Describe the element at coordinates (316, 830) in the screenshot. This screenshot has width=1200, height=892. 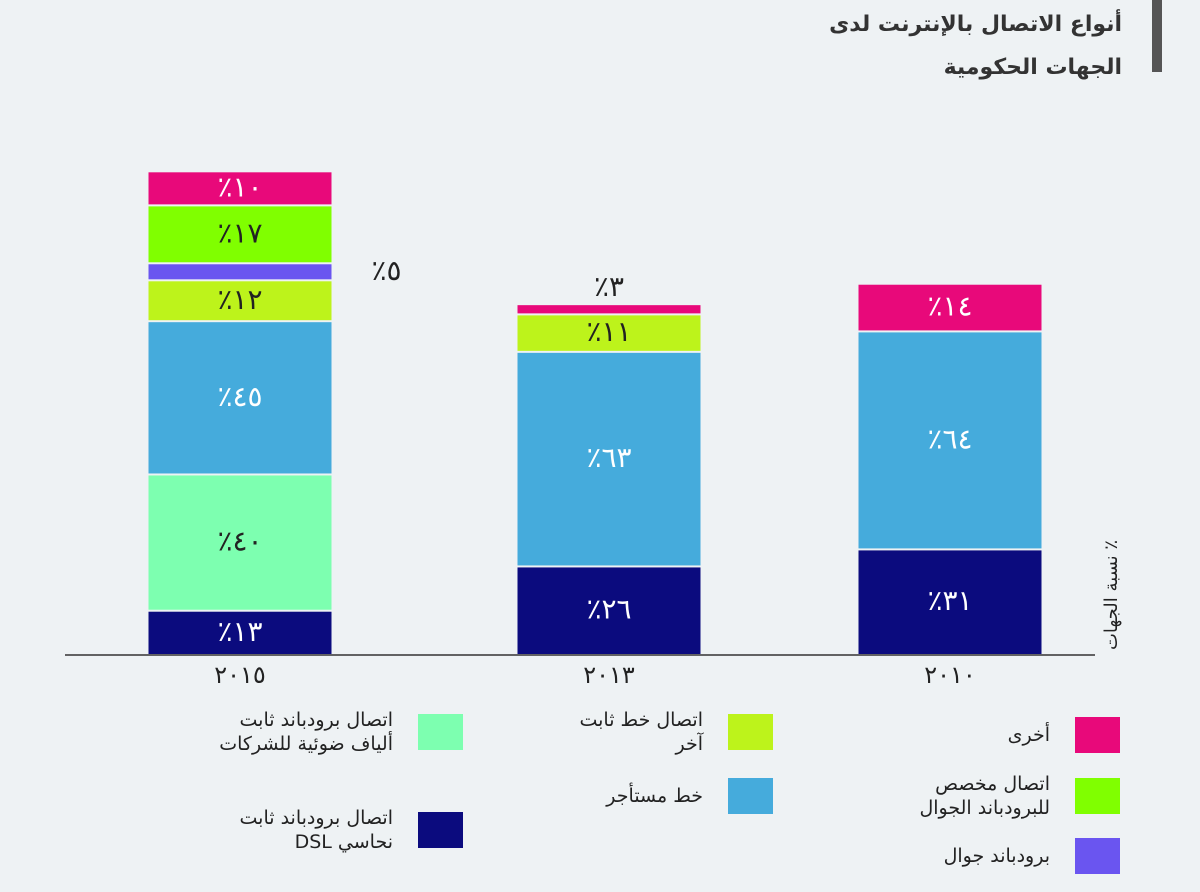
I see `legend-label: اتصال برودباند ثابت نحاسي DSL` at that location.